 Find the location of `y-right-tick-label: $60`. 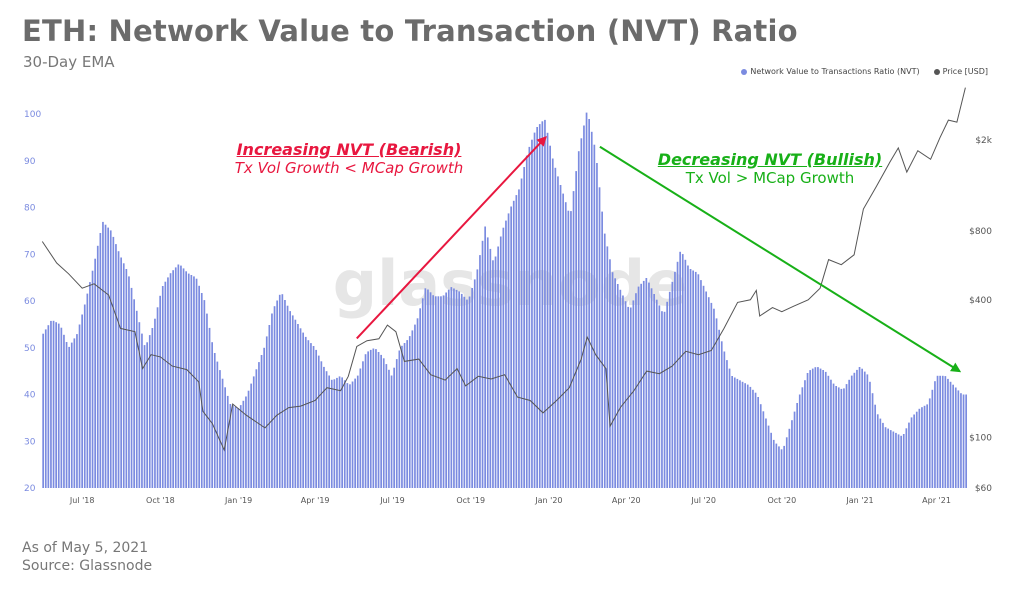

y-right-tick-label: $60 is located at coordinates (983, 489).